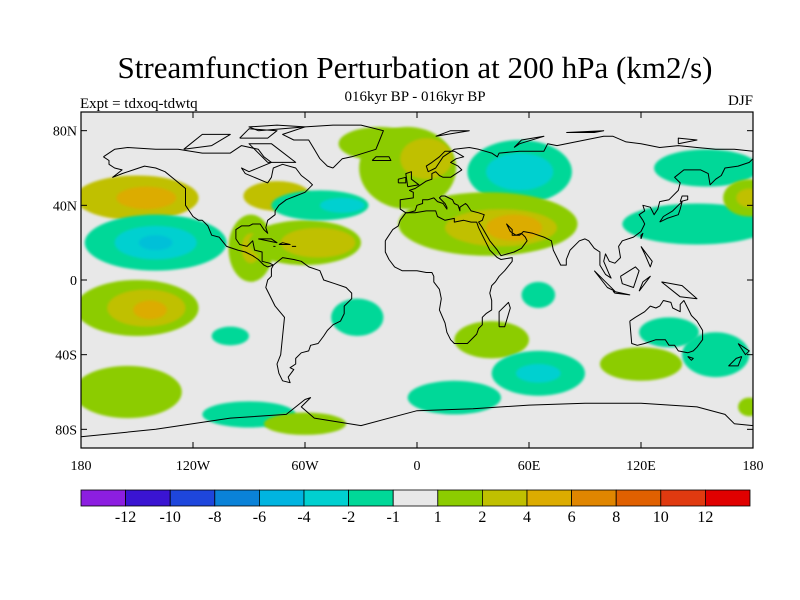  What do you see at coordinates (529, 466) in the screenshot?
I see `x-tick-label: 60E` at bounding box center [529, 466].